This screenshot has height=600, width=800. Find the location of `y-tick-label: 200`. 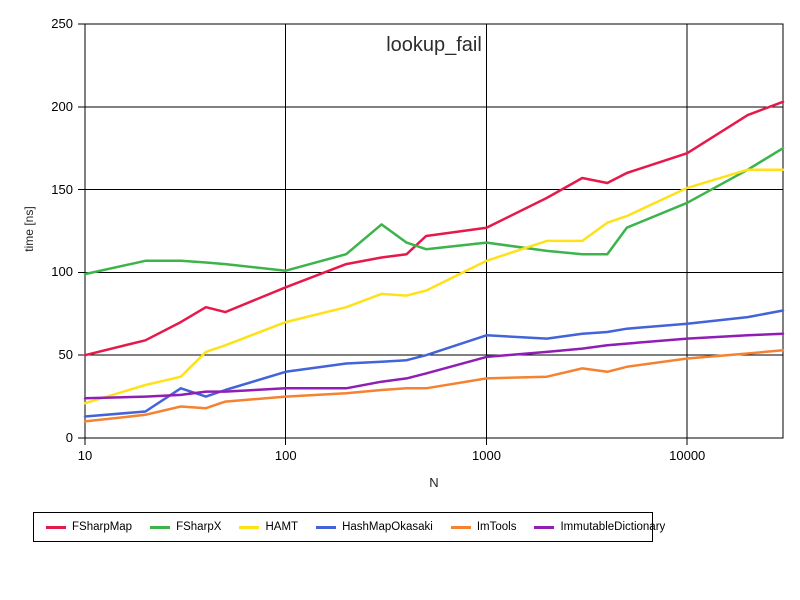

y-tick-label: 200 is located at coordinates (62, 106).